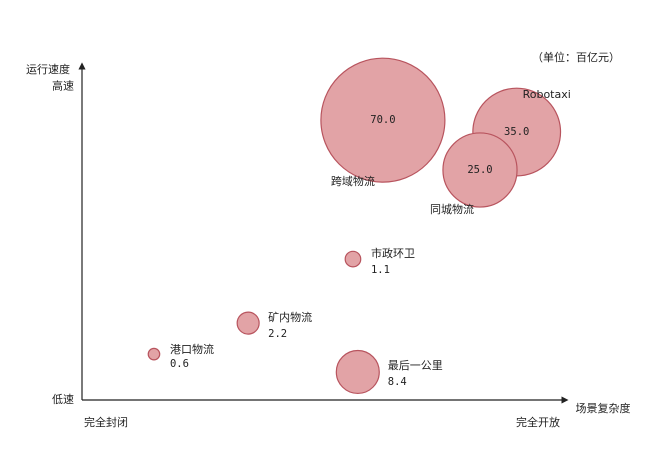 The height and width of the screenshot is (450, 669). What do you see at coordinates (576, 57) in the screenshot?
I see `unit-note: （单位：百亿元）` at bounding box center [576, 57].